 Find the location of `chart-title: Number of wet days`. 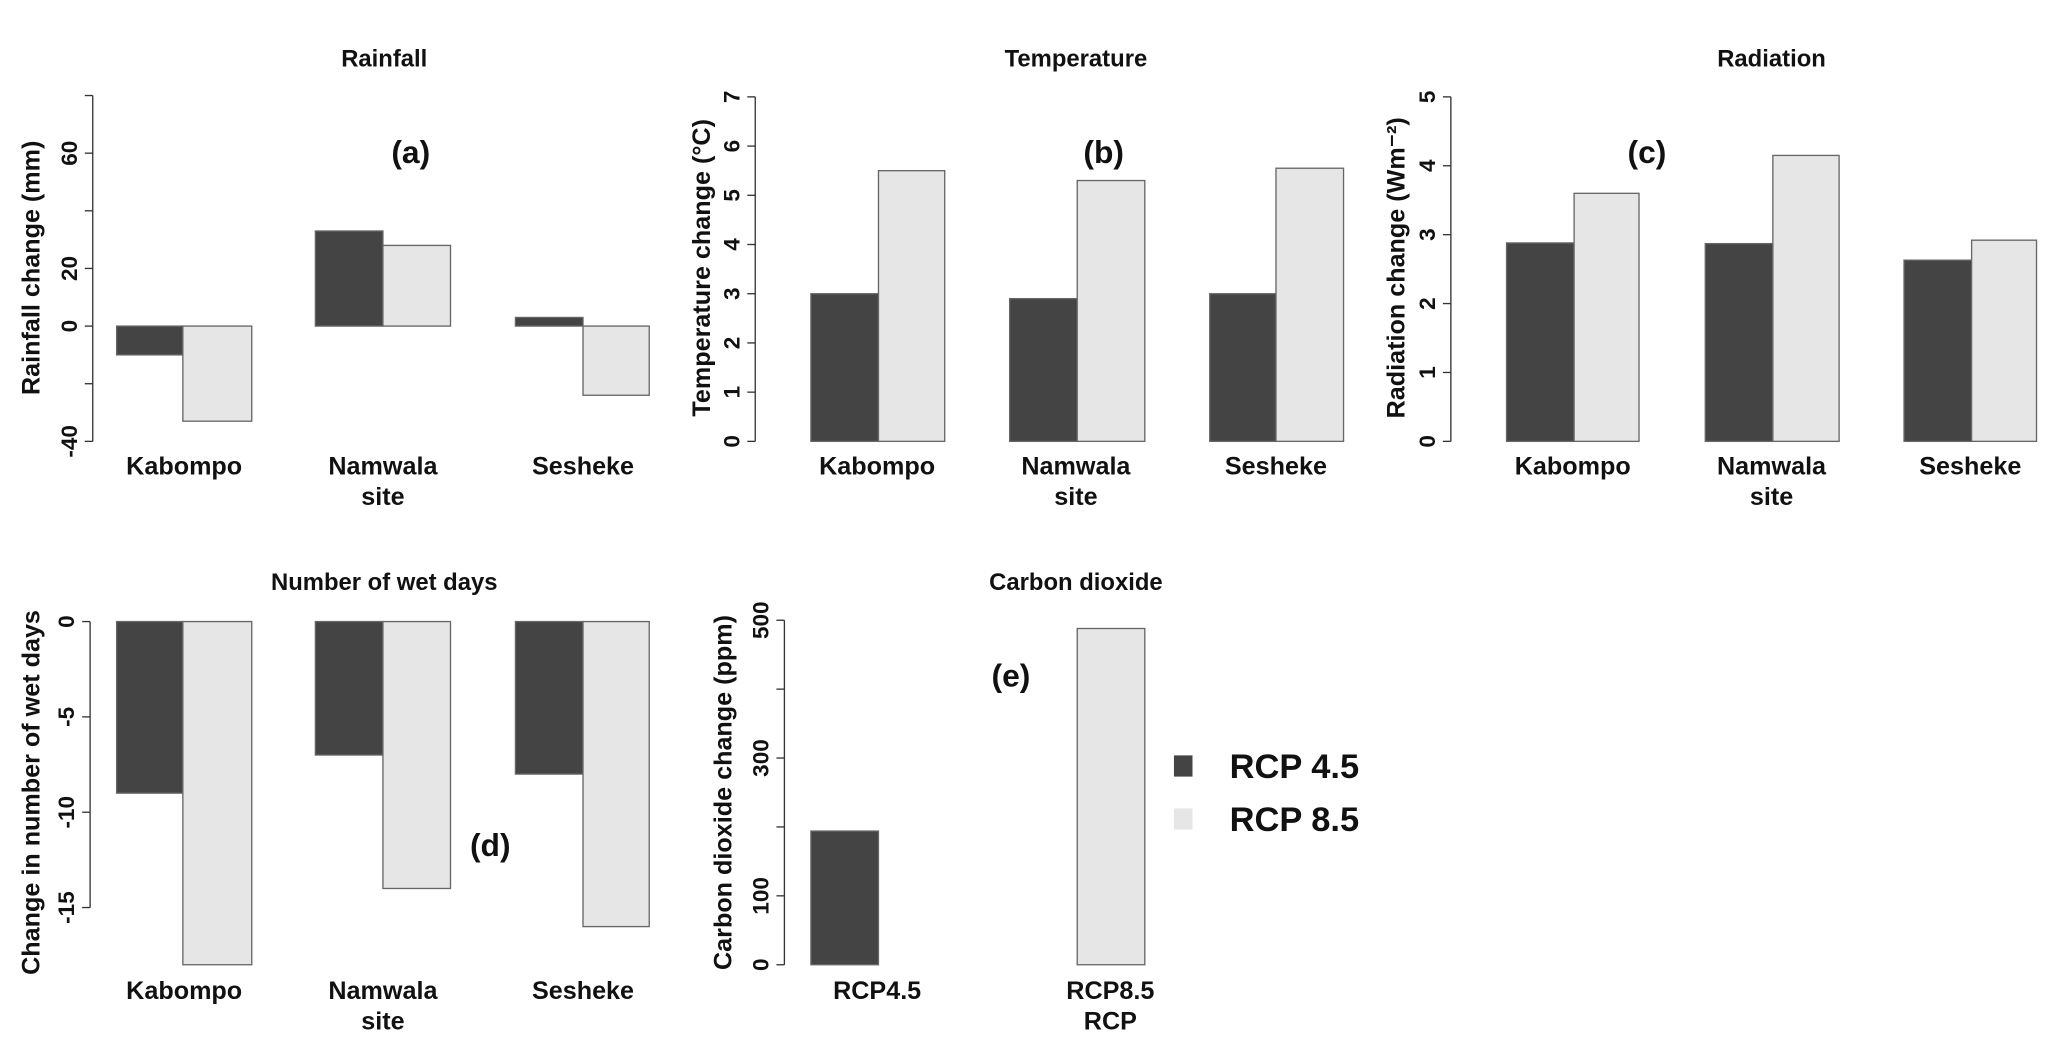

chart-title: Number of wet days is located at coordinates (384, 582).